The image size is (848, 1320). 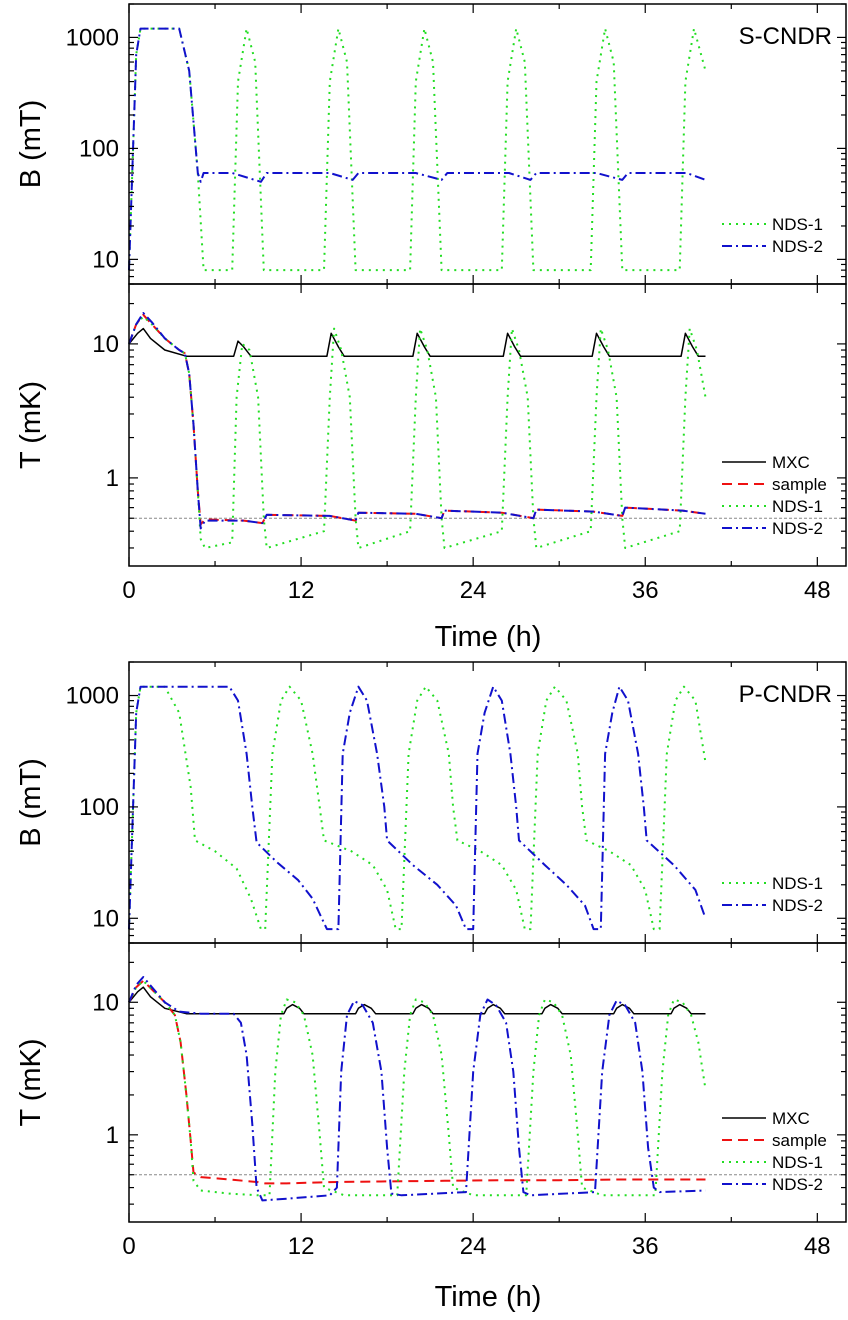 I want to click on p-cndr-x-axis-title: Time (h), so click(x=488, y=1297).